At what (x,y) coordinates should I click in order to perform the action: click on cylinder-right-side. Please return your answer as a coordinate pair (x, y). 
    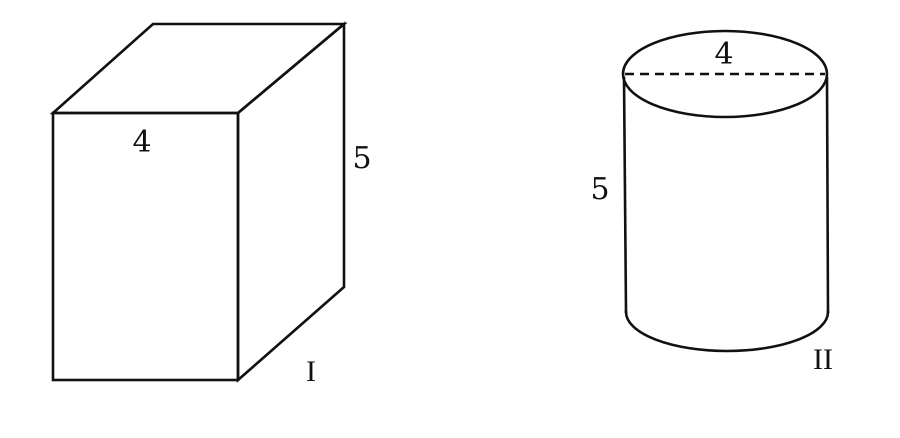
    Looking at the image, I should click on (827, 195).